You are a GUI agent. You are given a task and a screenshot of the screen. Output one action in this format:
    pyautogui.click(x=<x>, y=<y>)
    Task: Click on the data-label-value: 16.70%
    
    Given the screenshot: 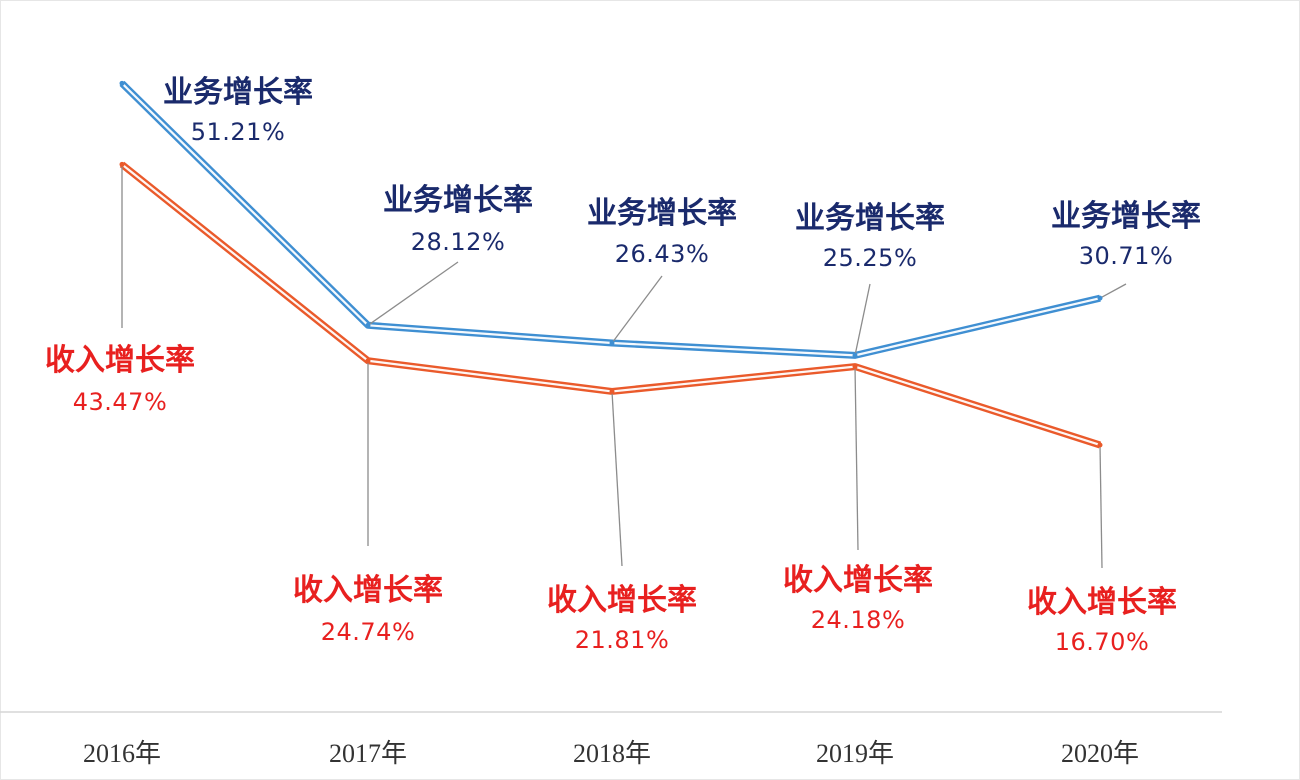 What is the action you would take?
    pyautogui.click(x=1102, y=642)
    